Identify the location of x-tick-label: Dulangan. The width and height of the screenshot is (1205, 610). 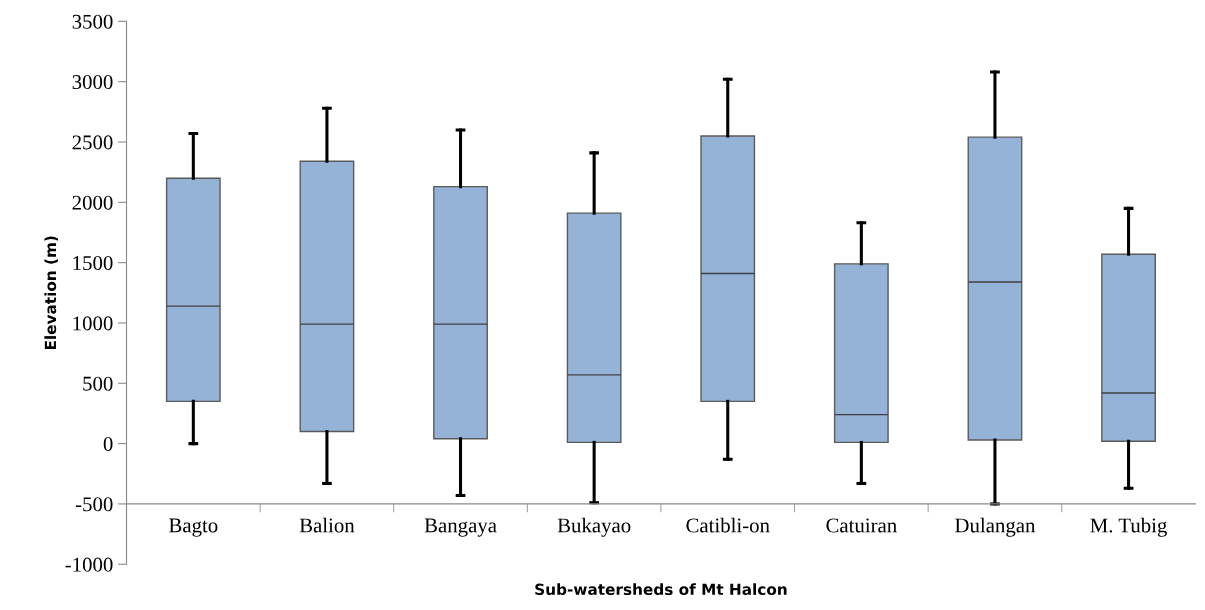
(995, 527).